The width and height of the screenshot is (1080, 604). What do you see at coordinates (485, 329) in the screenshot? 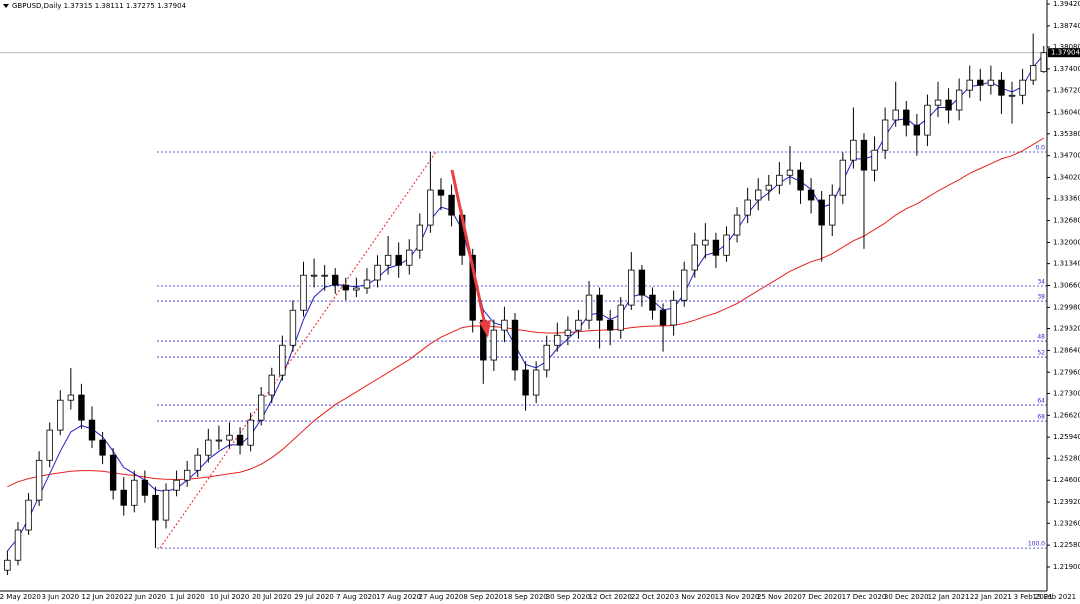
I see `arrow-head` at bounding box center [485, 329].